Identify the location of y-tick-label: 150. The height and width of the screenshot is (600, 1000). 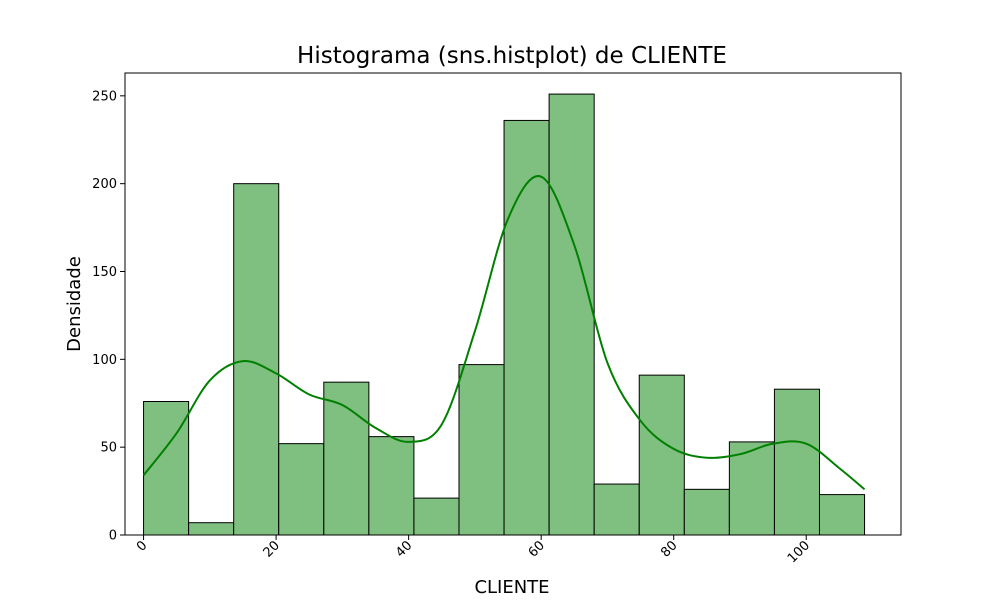
(104, 272).